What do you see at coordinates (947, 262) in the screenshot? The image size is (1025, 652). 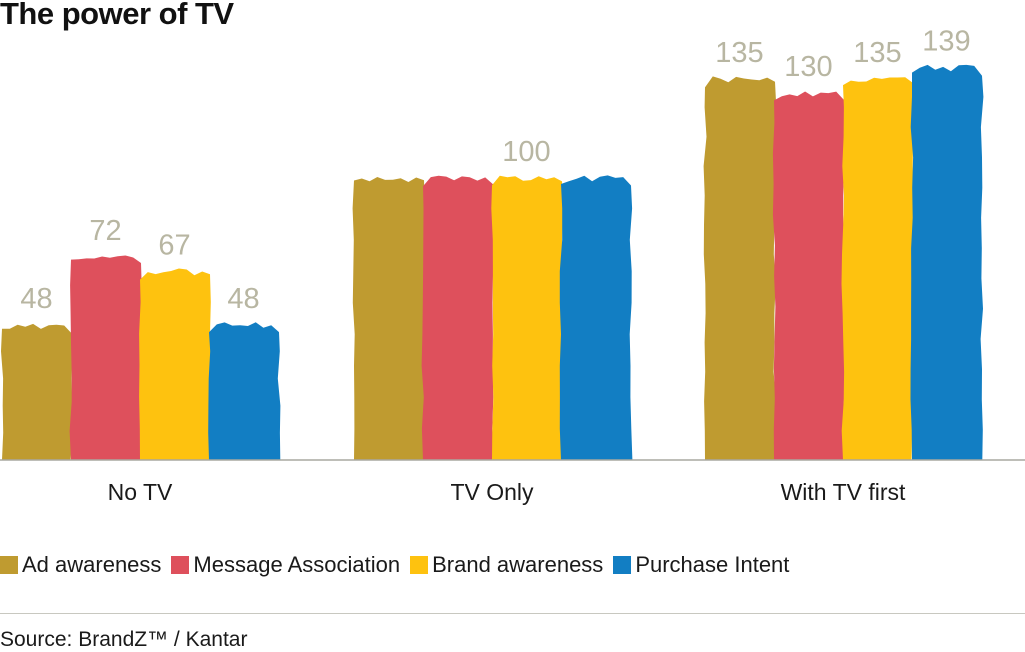 I see `bar-purchase-intent-with-tv-first` at bounding box center [947, 262].